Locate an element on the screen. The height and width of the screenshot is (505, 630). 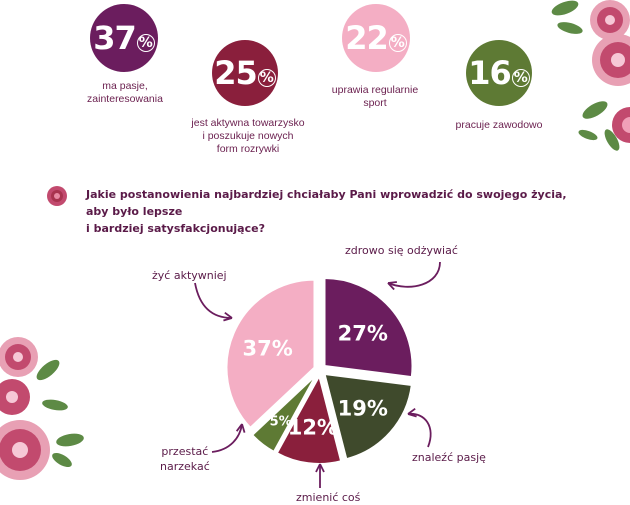
stat-value: 37 is located at coordinates (115, 38).